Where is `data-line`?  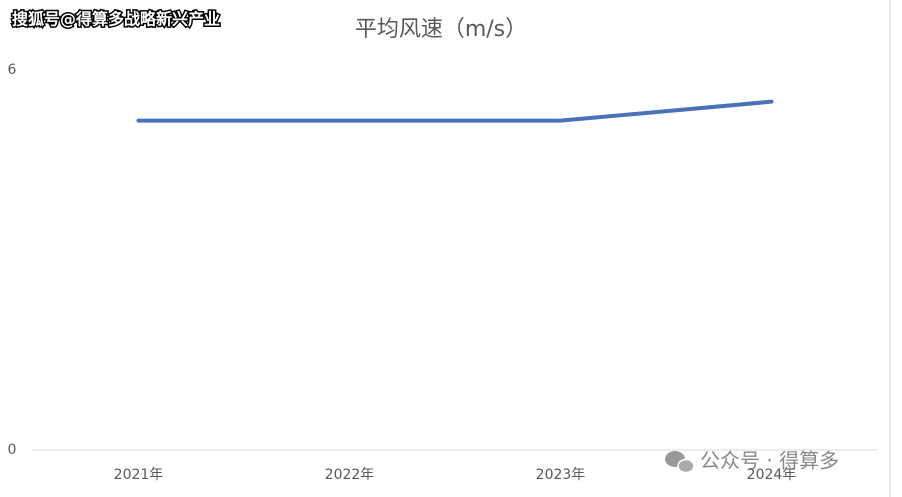
data-line is located at coordinates (455, 111).